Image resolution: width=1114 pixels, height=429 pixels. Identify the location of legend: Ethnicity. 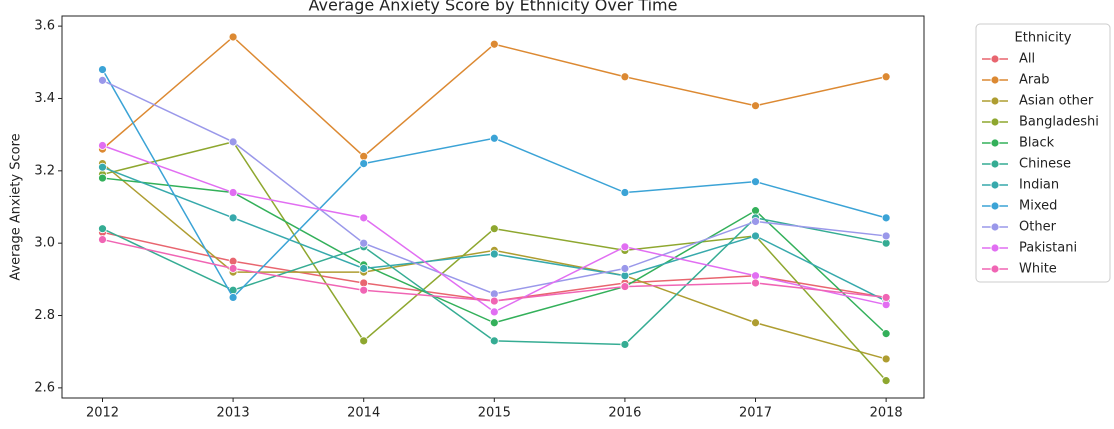
(1043, 153).